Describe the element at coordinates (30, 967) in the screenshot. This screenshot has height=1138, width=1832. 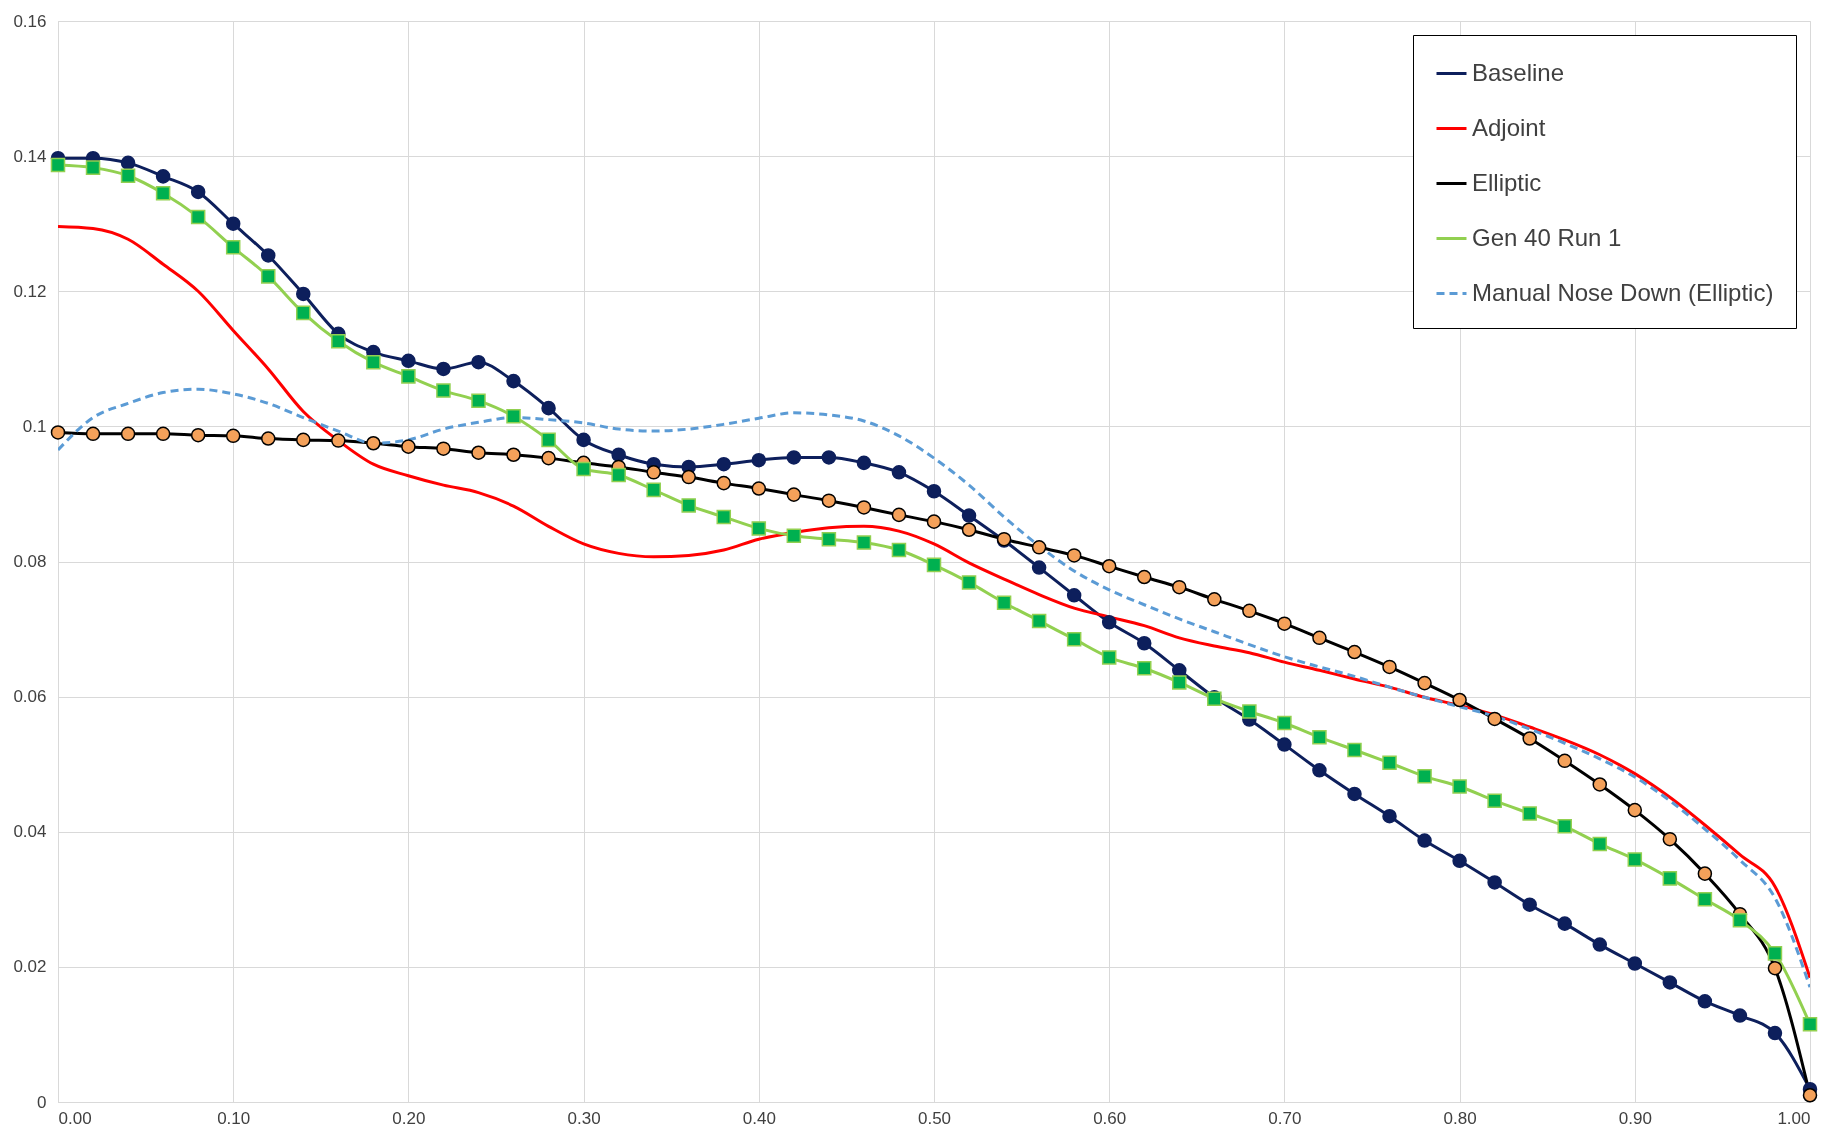
I see `y-tick-label: 0.02` at that location.